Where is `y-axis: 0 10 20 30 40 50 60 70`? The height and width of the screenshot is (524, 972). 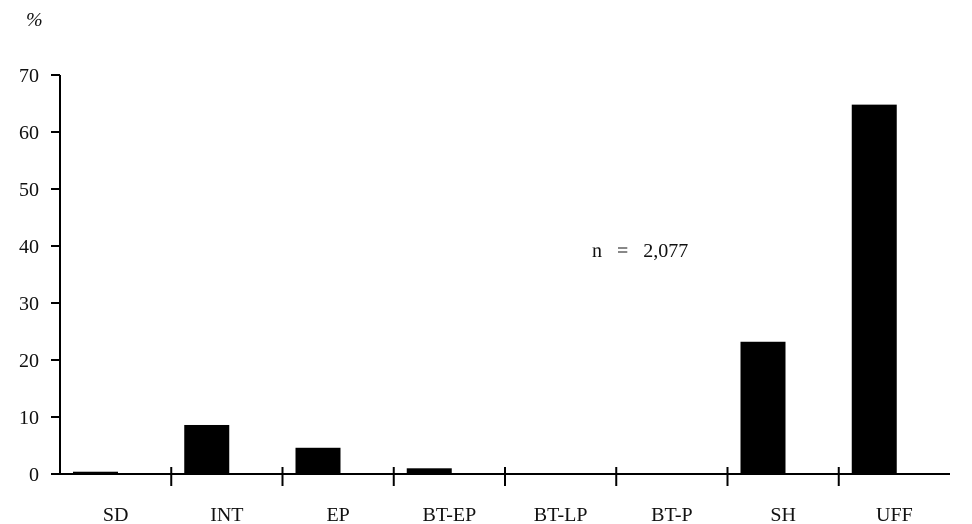
y-axis: 0 10 20 30 40 50 60 70 is located at coordinates (40, 275).